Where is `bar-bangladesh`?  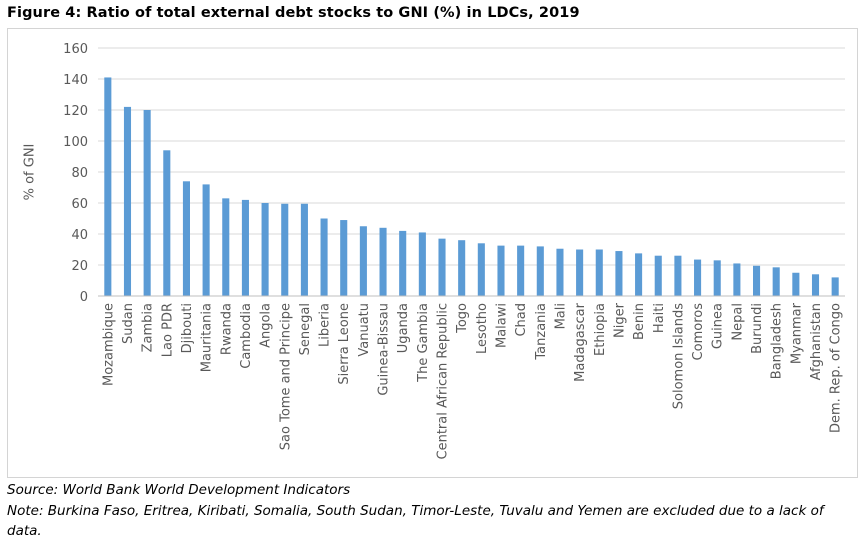
bar-bangladesh is located at coordinates (776, 281).